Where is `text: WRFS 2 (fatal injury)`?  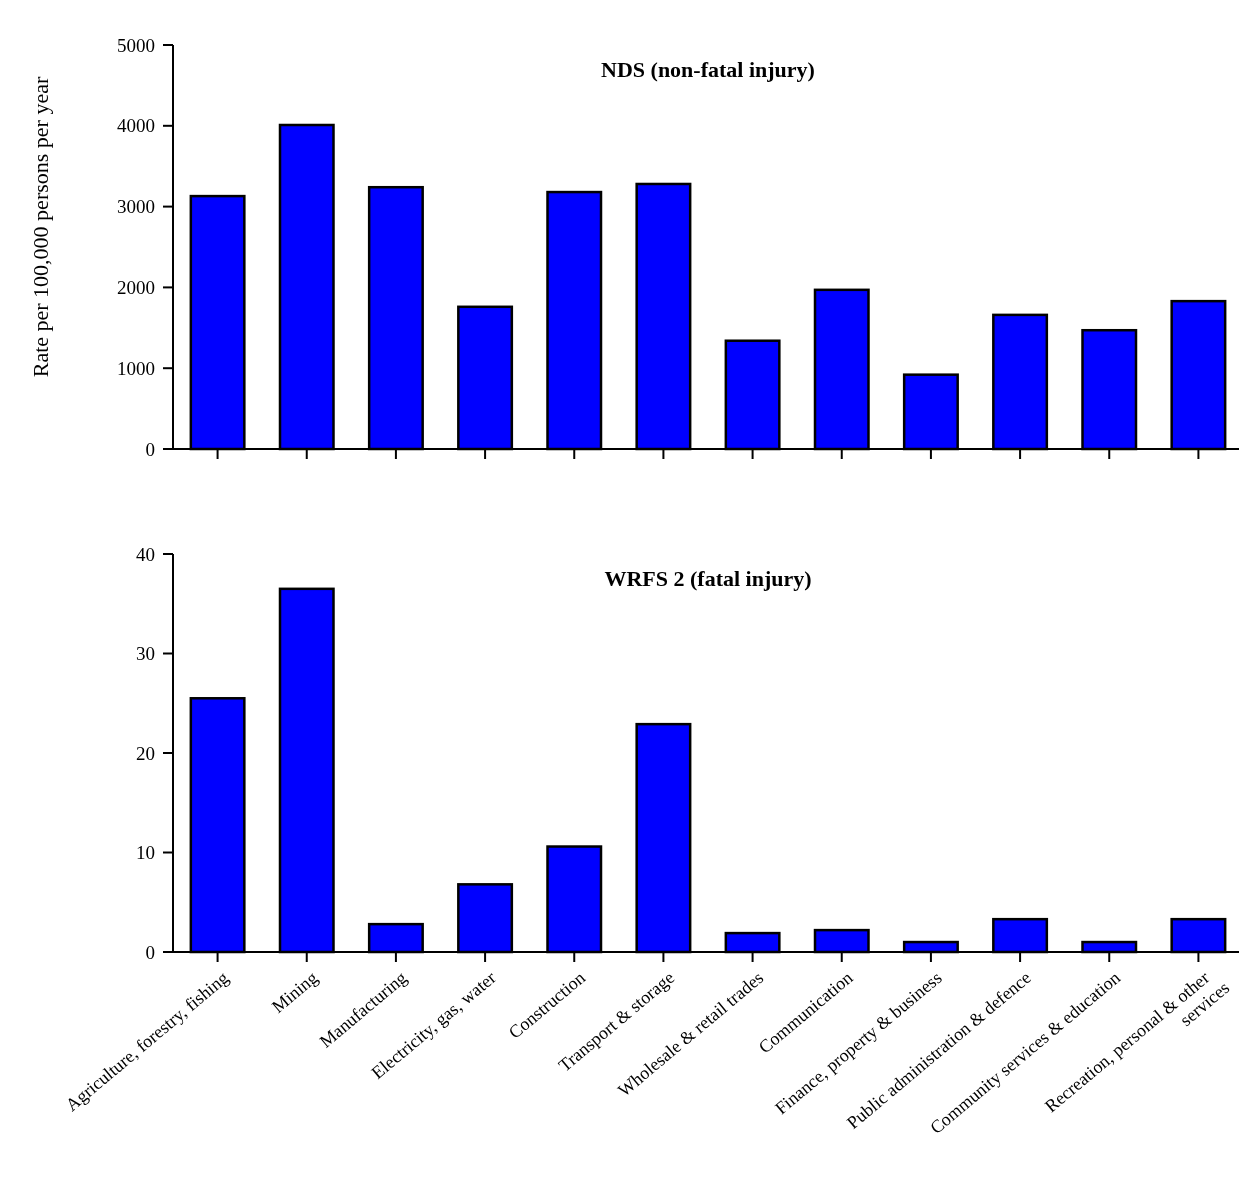
text: WRFS 2 (fatal injury) is located at coordinates (708, 578).